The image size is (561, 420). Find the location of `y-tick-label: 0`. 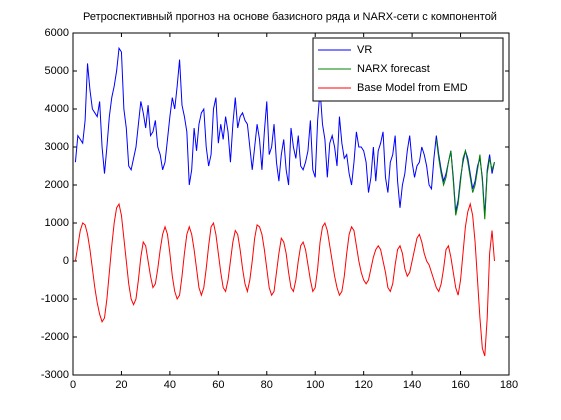

y-tick-label: 0 is located at coordinates (66, 261).